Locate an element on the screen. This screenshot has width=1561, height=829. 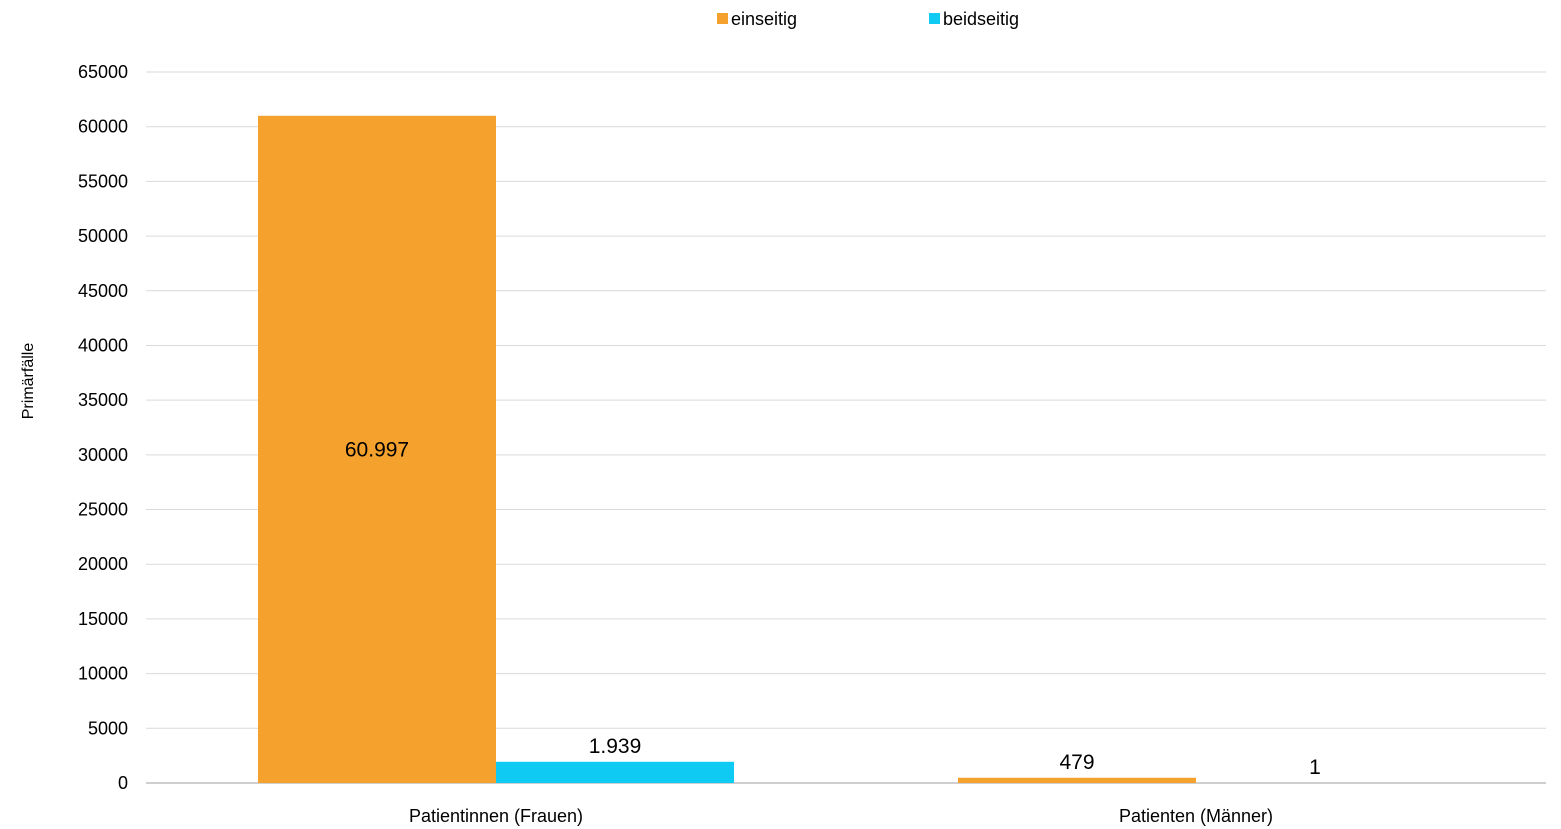
y-tick-label: 15000 is located at coordinates (103, 619).